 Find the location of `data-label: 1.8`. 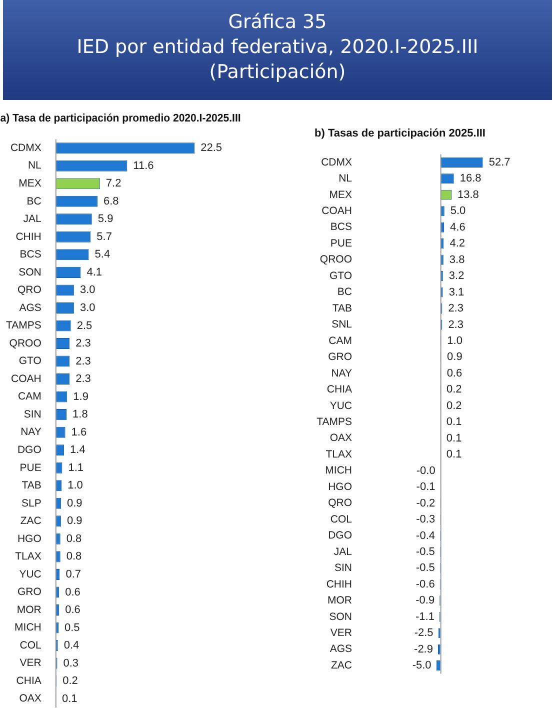

data-label: 1.8 is located at coordinates (80, 414).